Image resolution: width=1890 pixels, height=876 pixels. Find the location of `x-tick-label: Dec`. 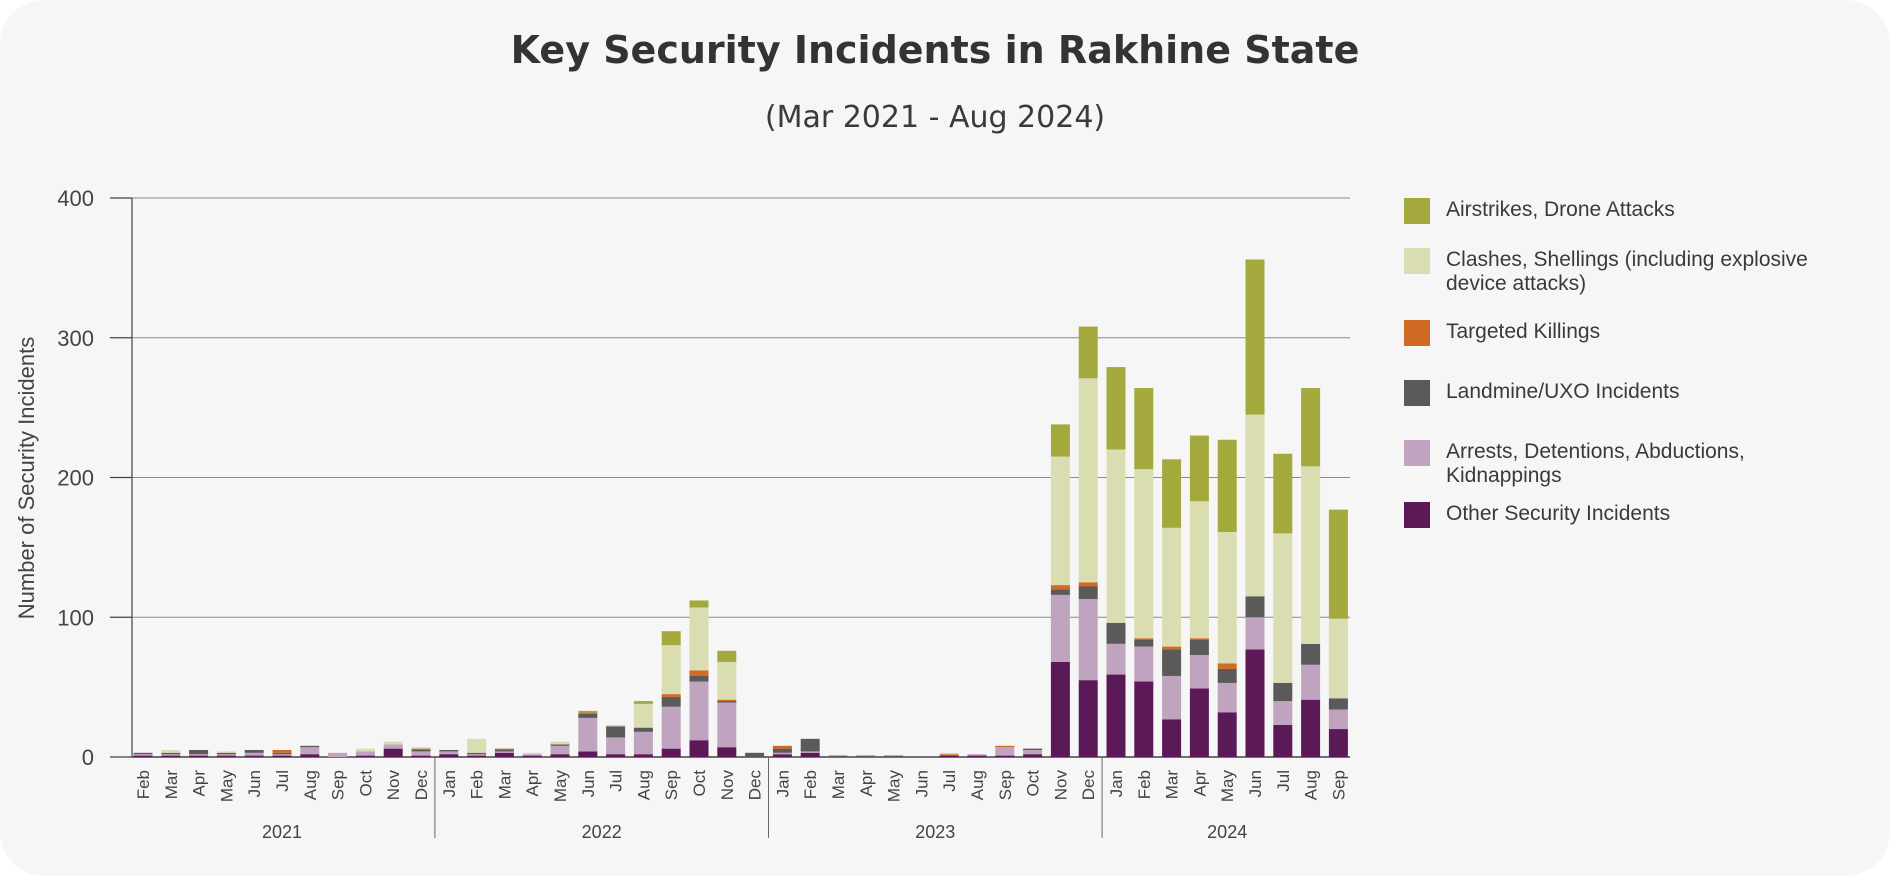

x-tick-label: Dec is located at coordinates (1088, 785).